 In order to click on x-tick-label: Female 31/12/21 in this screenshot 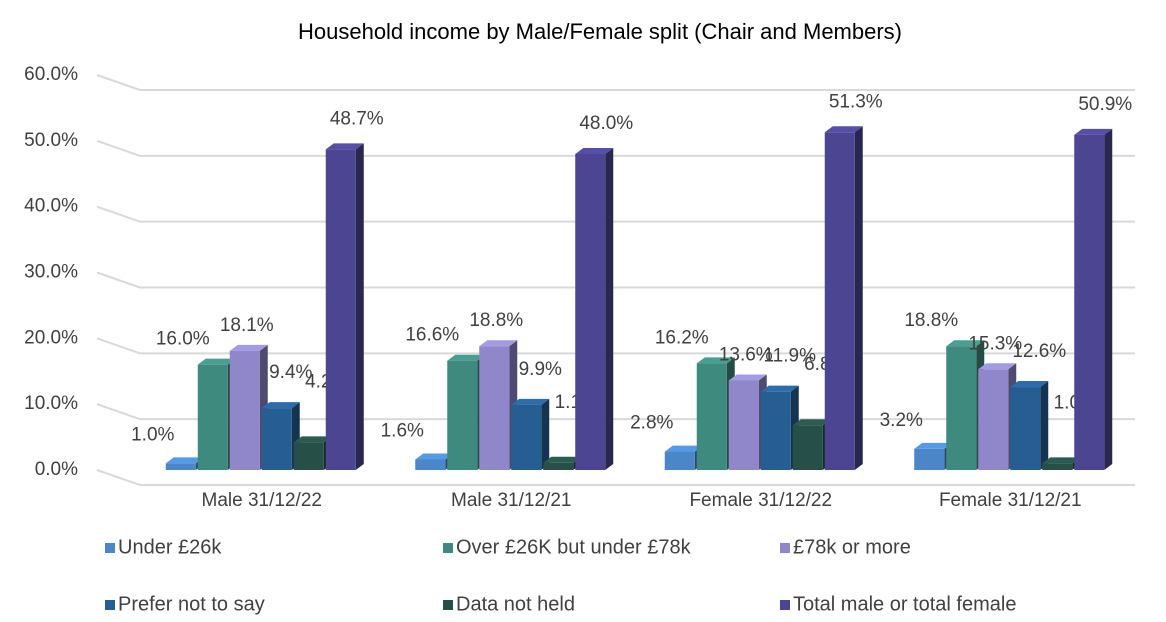, I will do `click(1010, 500)`.